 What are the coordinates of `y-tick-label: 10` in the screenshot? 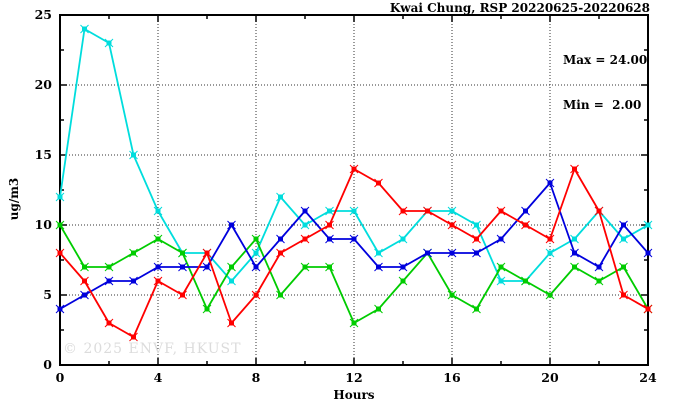 It's located at (44, 224).